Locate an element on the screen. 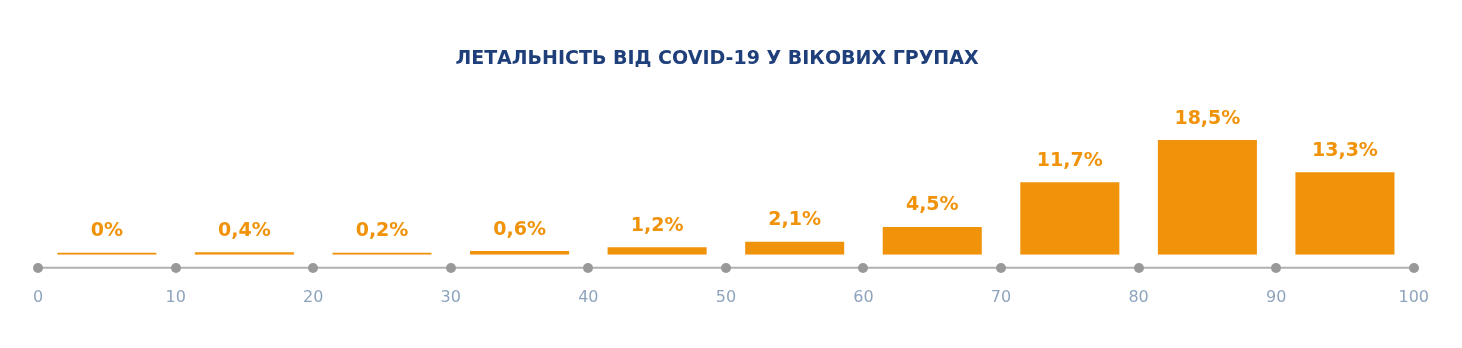 The width and height of the screenshot is (1462, 348). x-tick-label: 10 is located at coordinates (175, 296).